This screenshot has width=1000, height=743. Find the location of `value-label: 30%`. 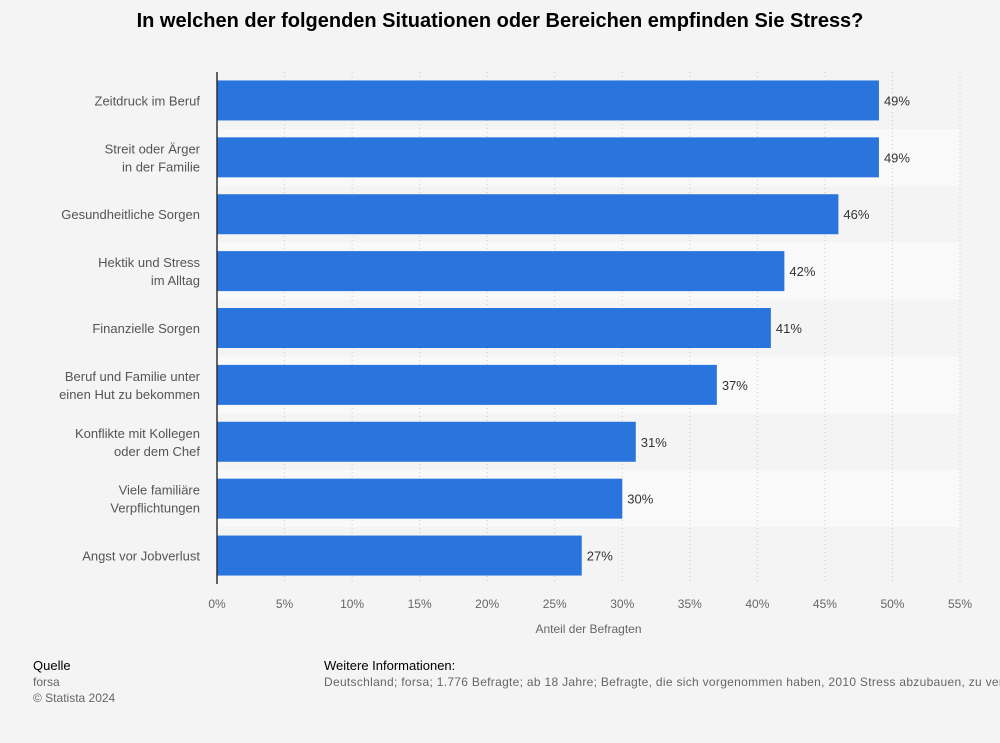

value-label: 30% is located at coordinates (640, 499).